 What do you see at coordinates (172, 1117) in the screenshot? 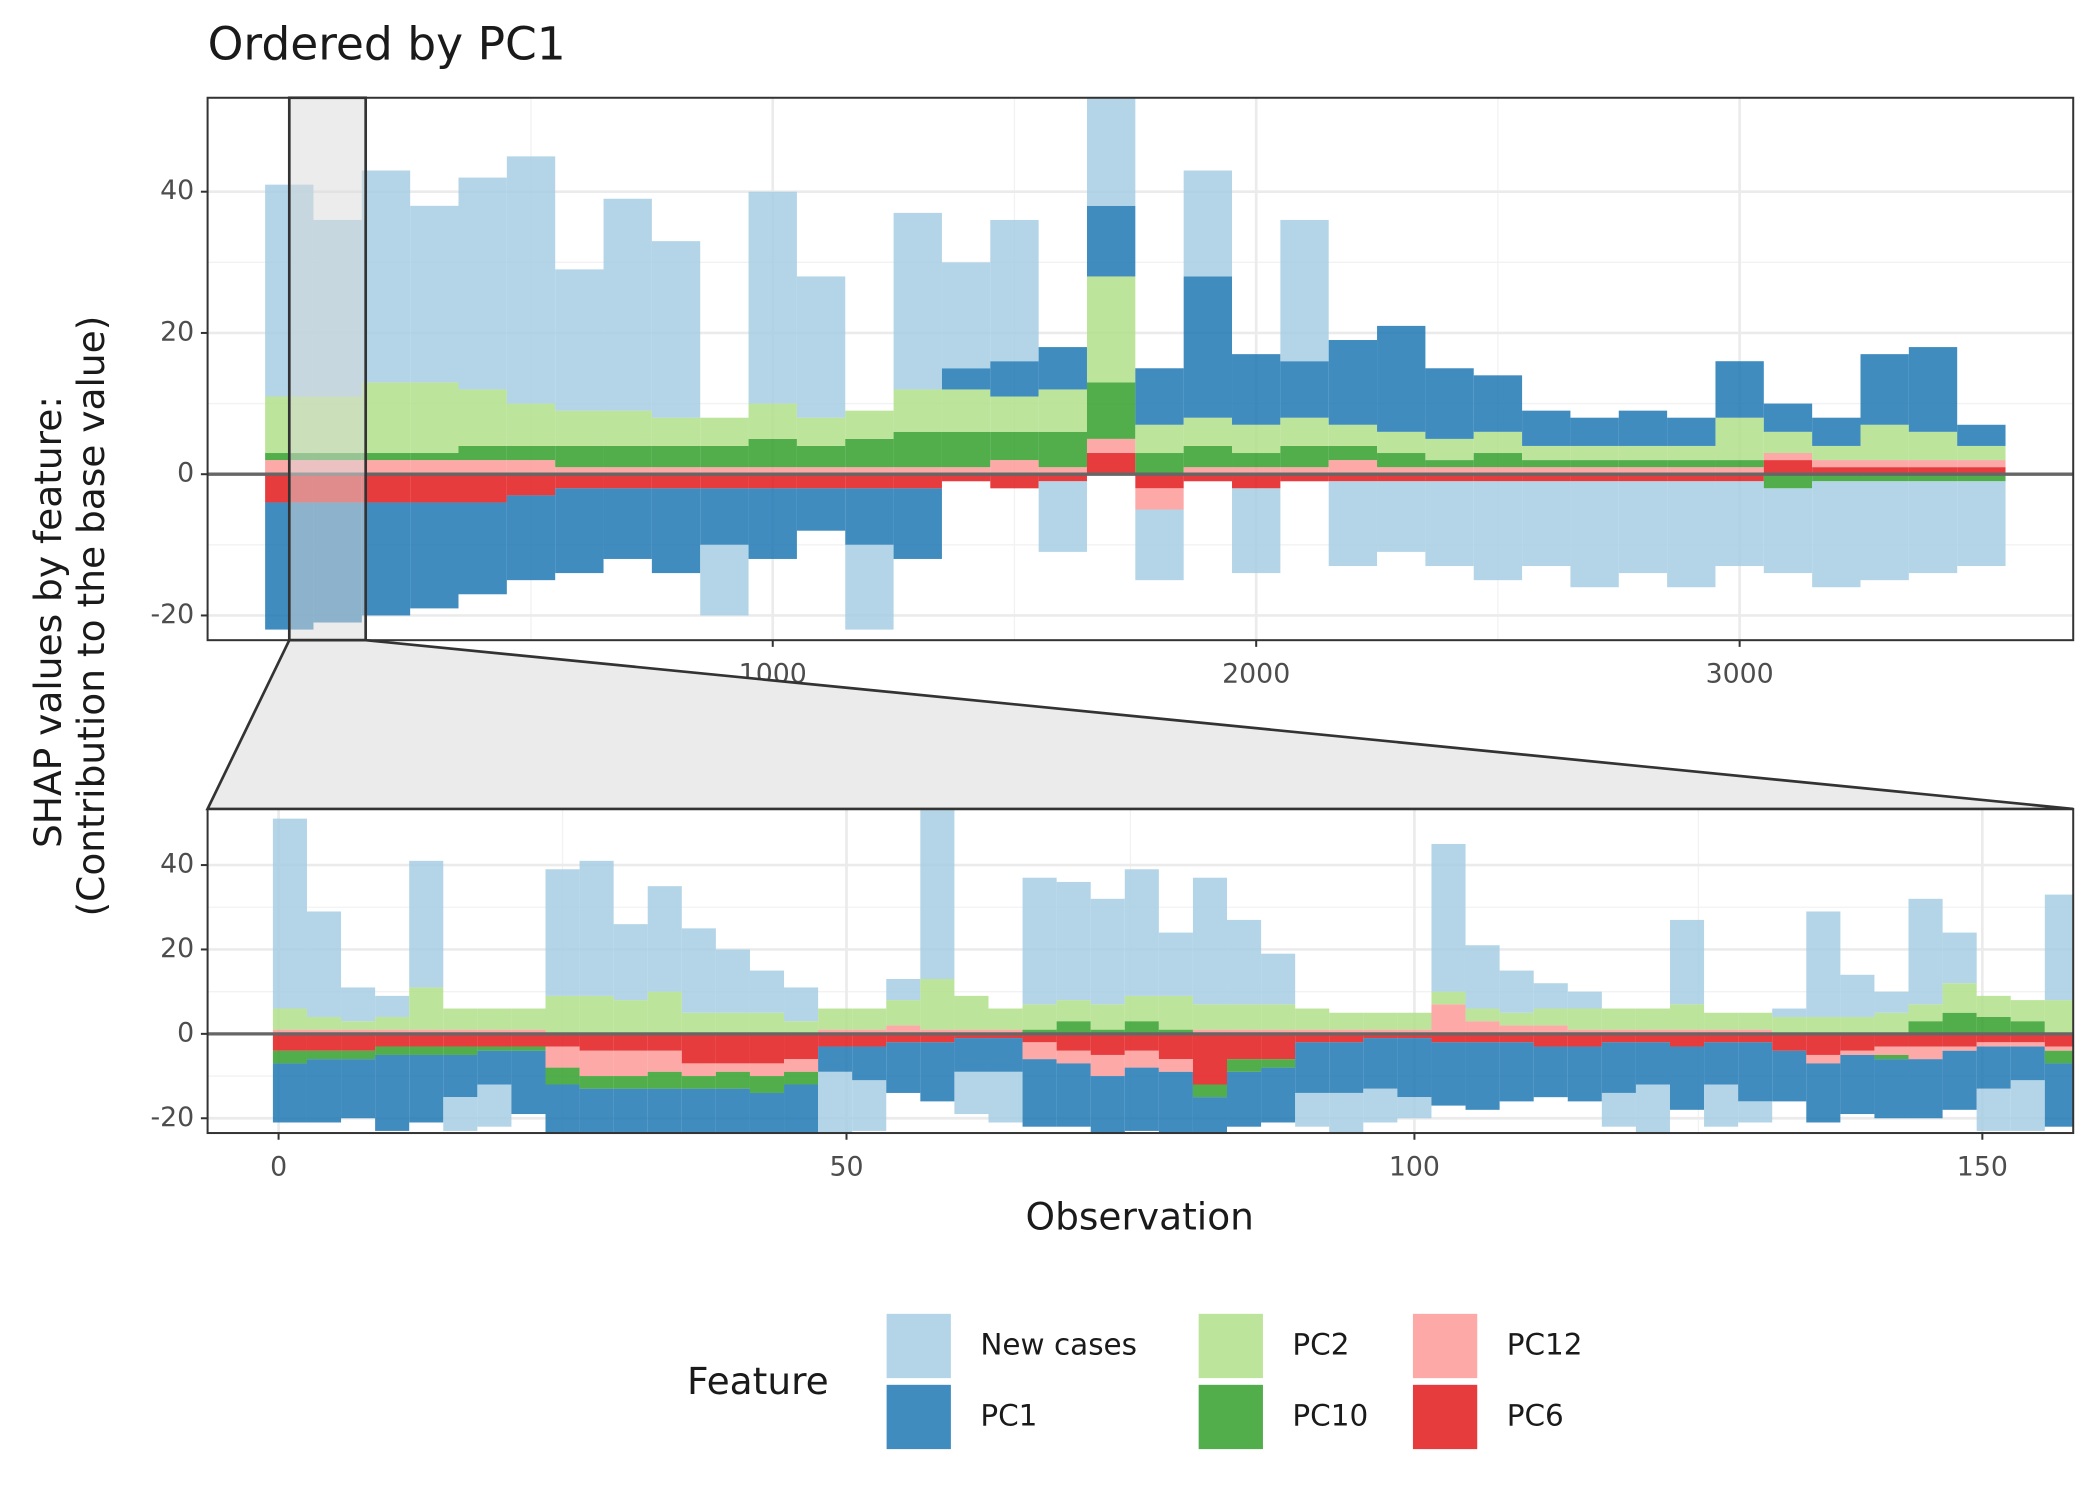
I see `y-tick-label: -20` at bounding box center [172, 1117].